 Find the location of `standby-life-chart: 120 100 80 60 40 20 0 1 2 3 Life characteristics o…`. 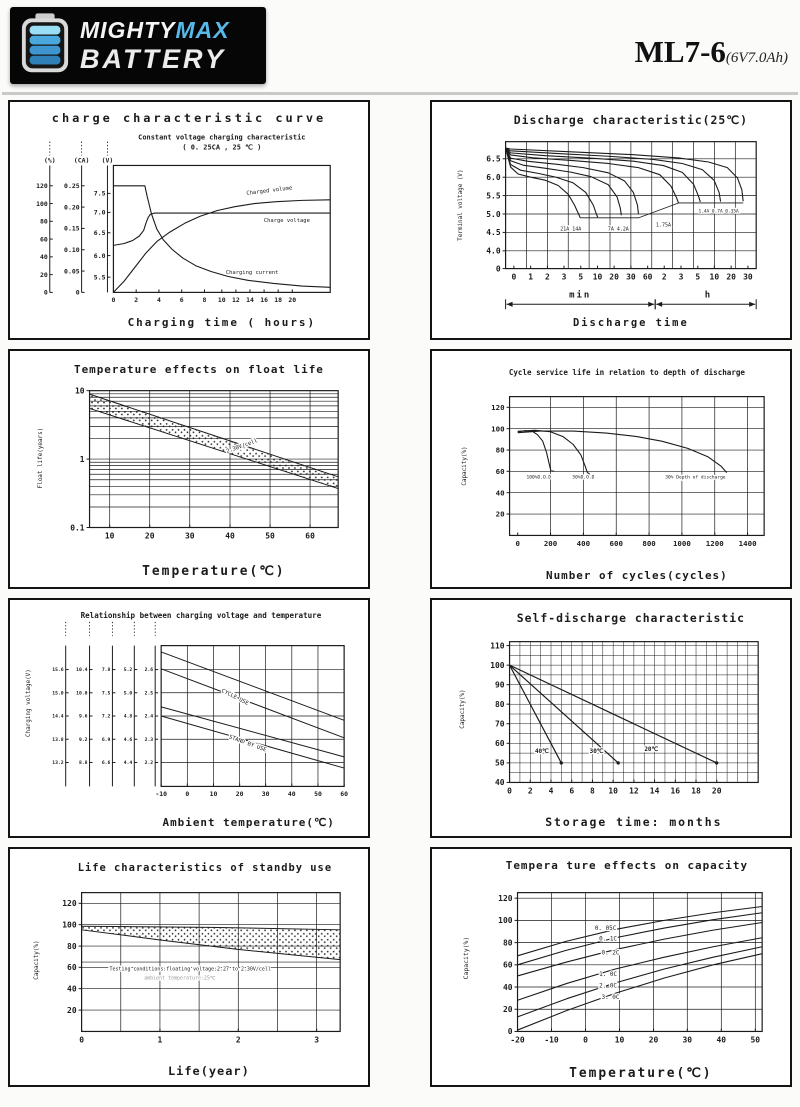

standby-life-chart: 120 100 80 60 40 20 0 1 2 3 Life characteristics o… is located at coordinates (187, 970).